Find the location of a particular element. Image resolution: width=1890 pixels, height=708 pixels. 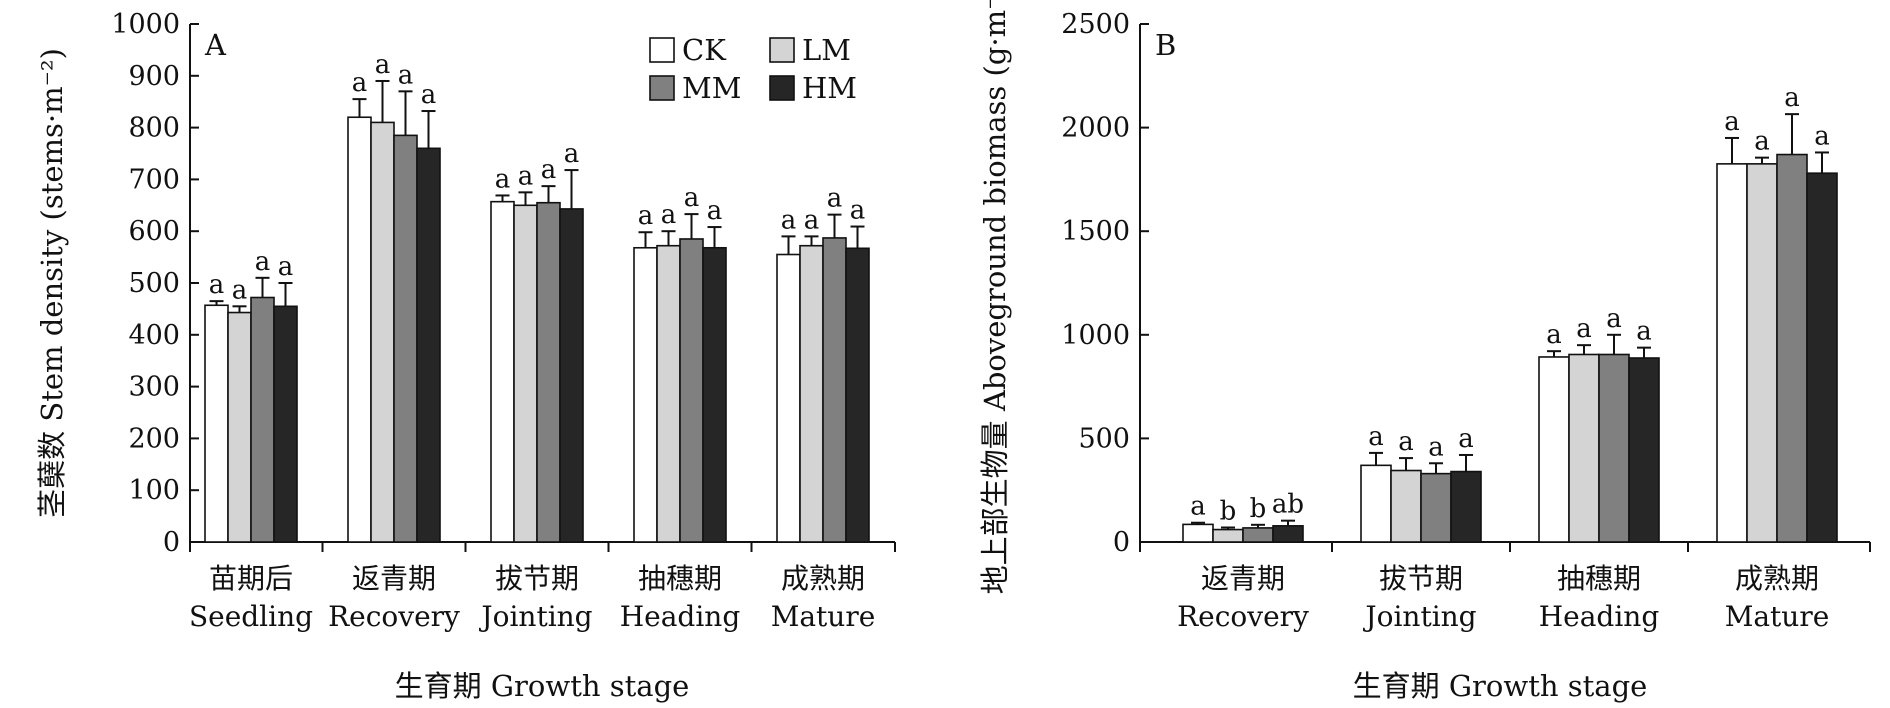

panel-a-y-axis-title: 茎蘖数 Stem density (stems·m⁻²) is located at coordinates (52, 283).